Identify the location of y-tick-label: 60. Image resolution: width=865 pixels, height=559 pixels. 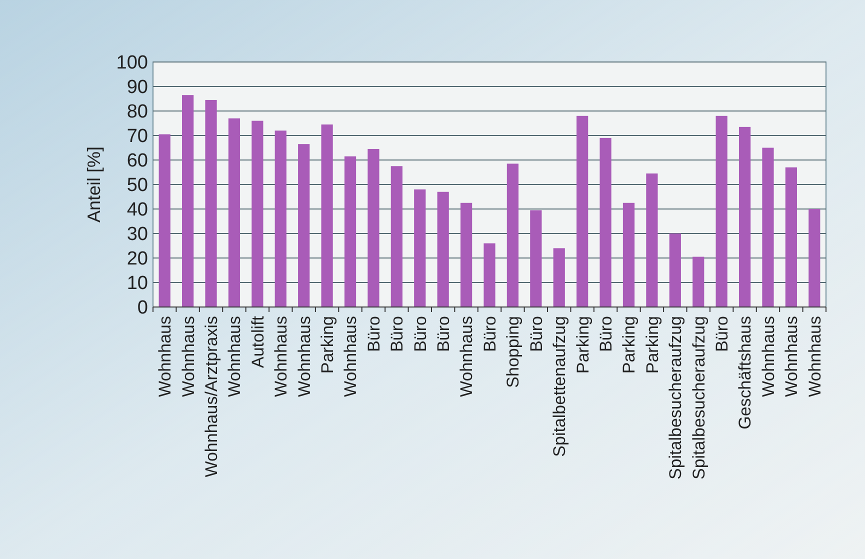
(137, 161).